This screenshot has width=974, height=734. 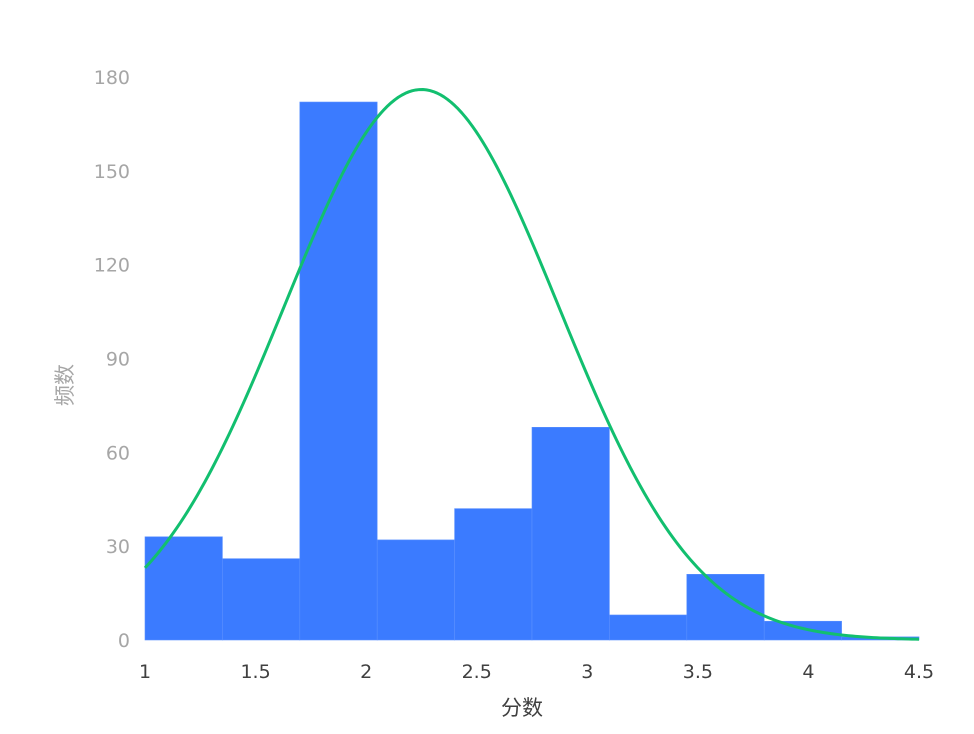 I want to click on x-axis-title: 分数, so click(x=522, y=708).